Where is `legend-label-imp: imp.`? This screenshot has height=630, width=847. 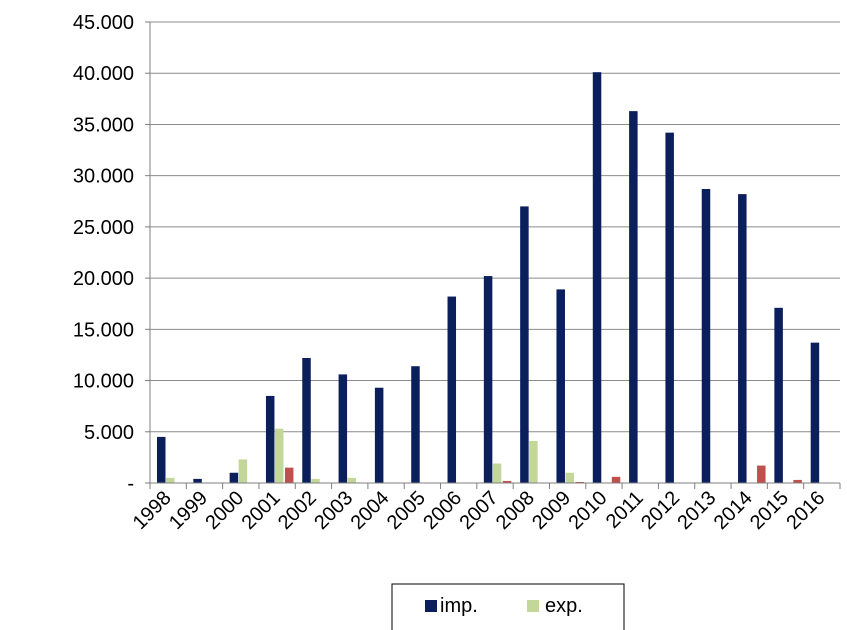
legend-label-imp: imp. is located at coordinates (459, 606).